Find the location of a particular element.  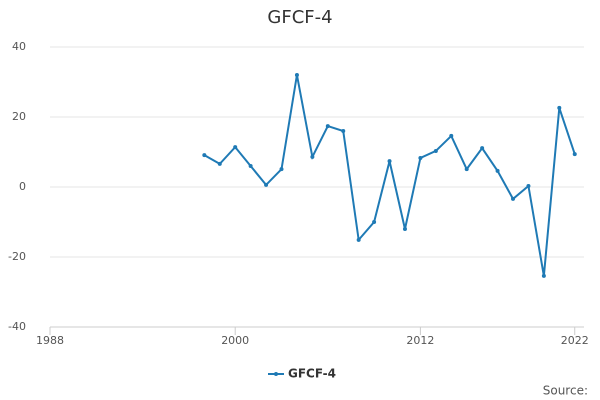

x-tick-label: 2000 is located at coordinates (235, 340).